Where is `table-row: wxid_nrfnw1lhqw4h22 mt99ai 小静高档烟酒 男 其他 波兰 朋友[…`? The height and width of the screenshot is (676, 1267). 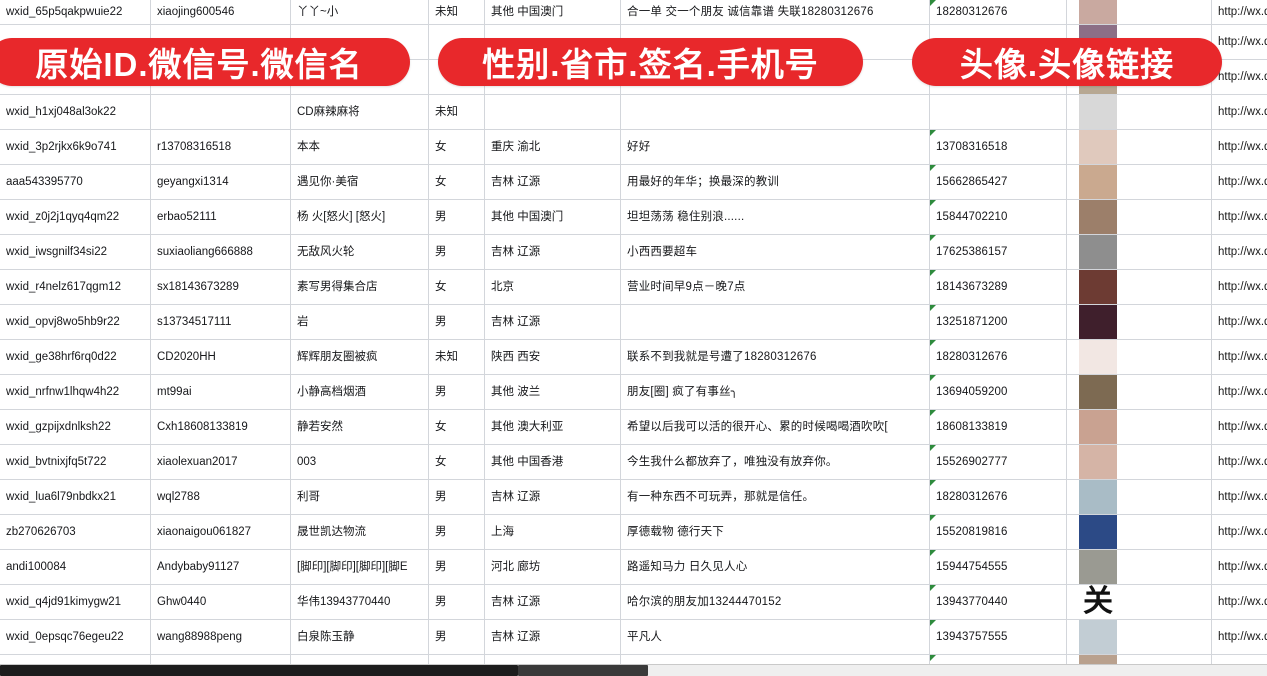 table-row: wxid_nrfnw1lhqw4h22 mt99ai 小静高档烟酒 男 其他 波兰 朋友[… is located at coordinates (633, 392).